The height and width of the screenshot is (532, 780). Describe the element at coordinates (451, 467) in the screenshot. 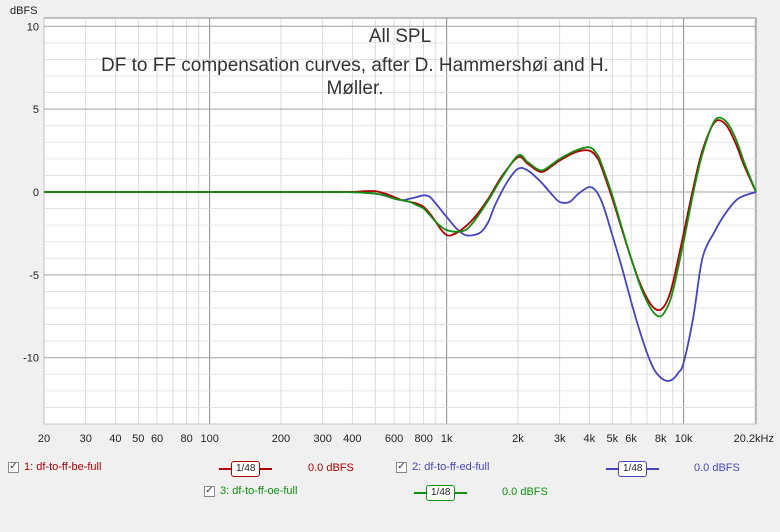

I see `series-2-name: 2: df-to-ff-ed-full` at that location.